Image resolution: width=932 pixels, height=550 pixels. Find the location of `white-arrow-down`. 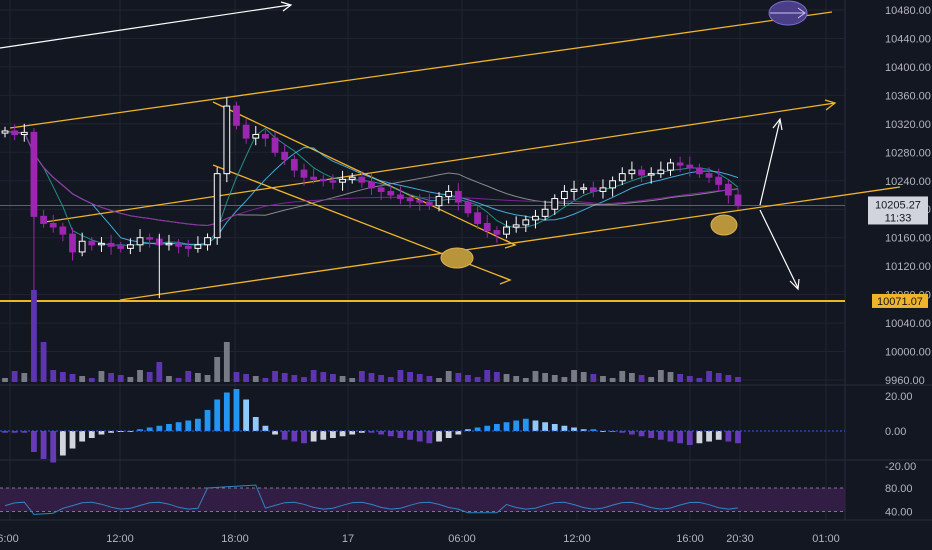

white-arrow-down is located at coordinates (779, 249).